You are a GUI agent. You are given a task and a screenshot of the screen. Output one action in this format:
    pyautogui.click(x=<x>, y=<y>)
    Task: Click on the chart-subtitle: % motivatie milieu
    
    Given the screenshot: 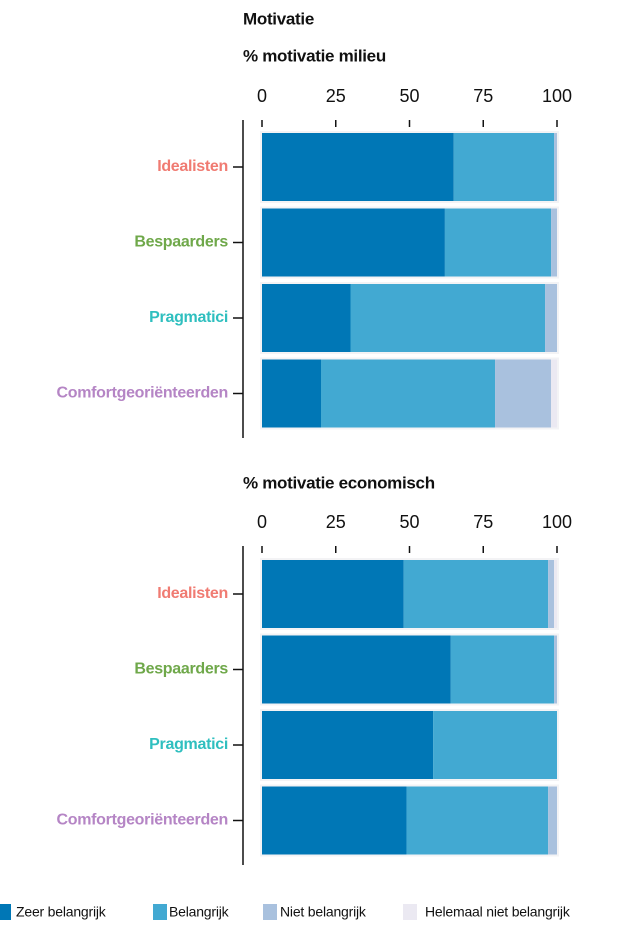 What is the action you would take?
    pyautogui.click(x=314, y=55)
    